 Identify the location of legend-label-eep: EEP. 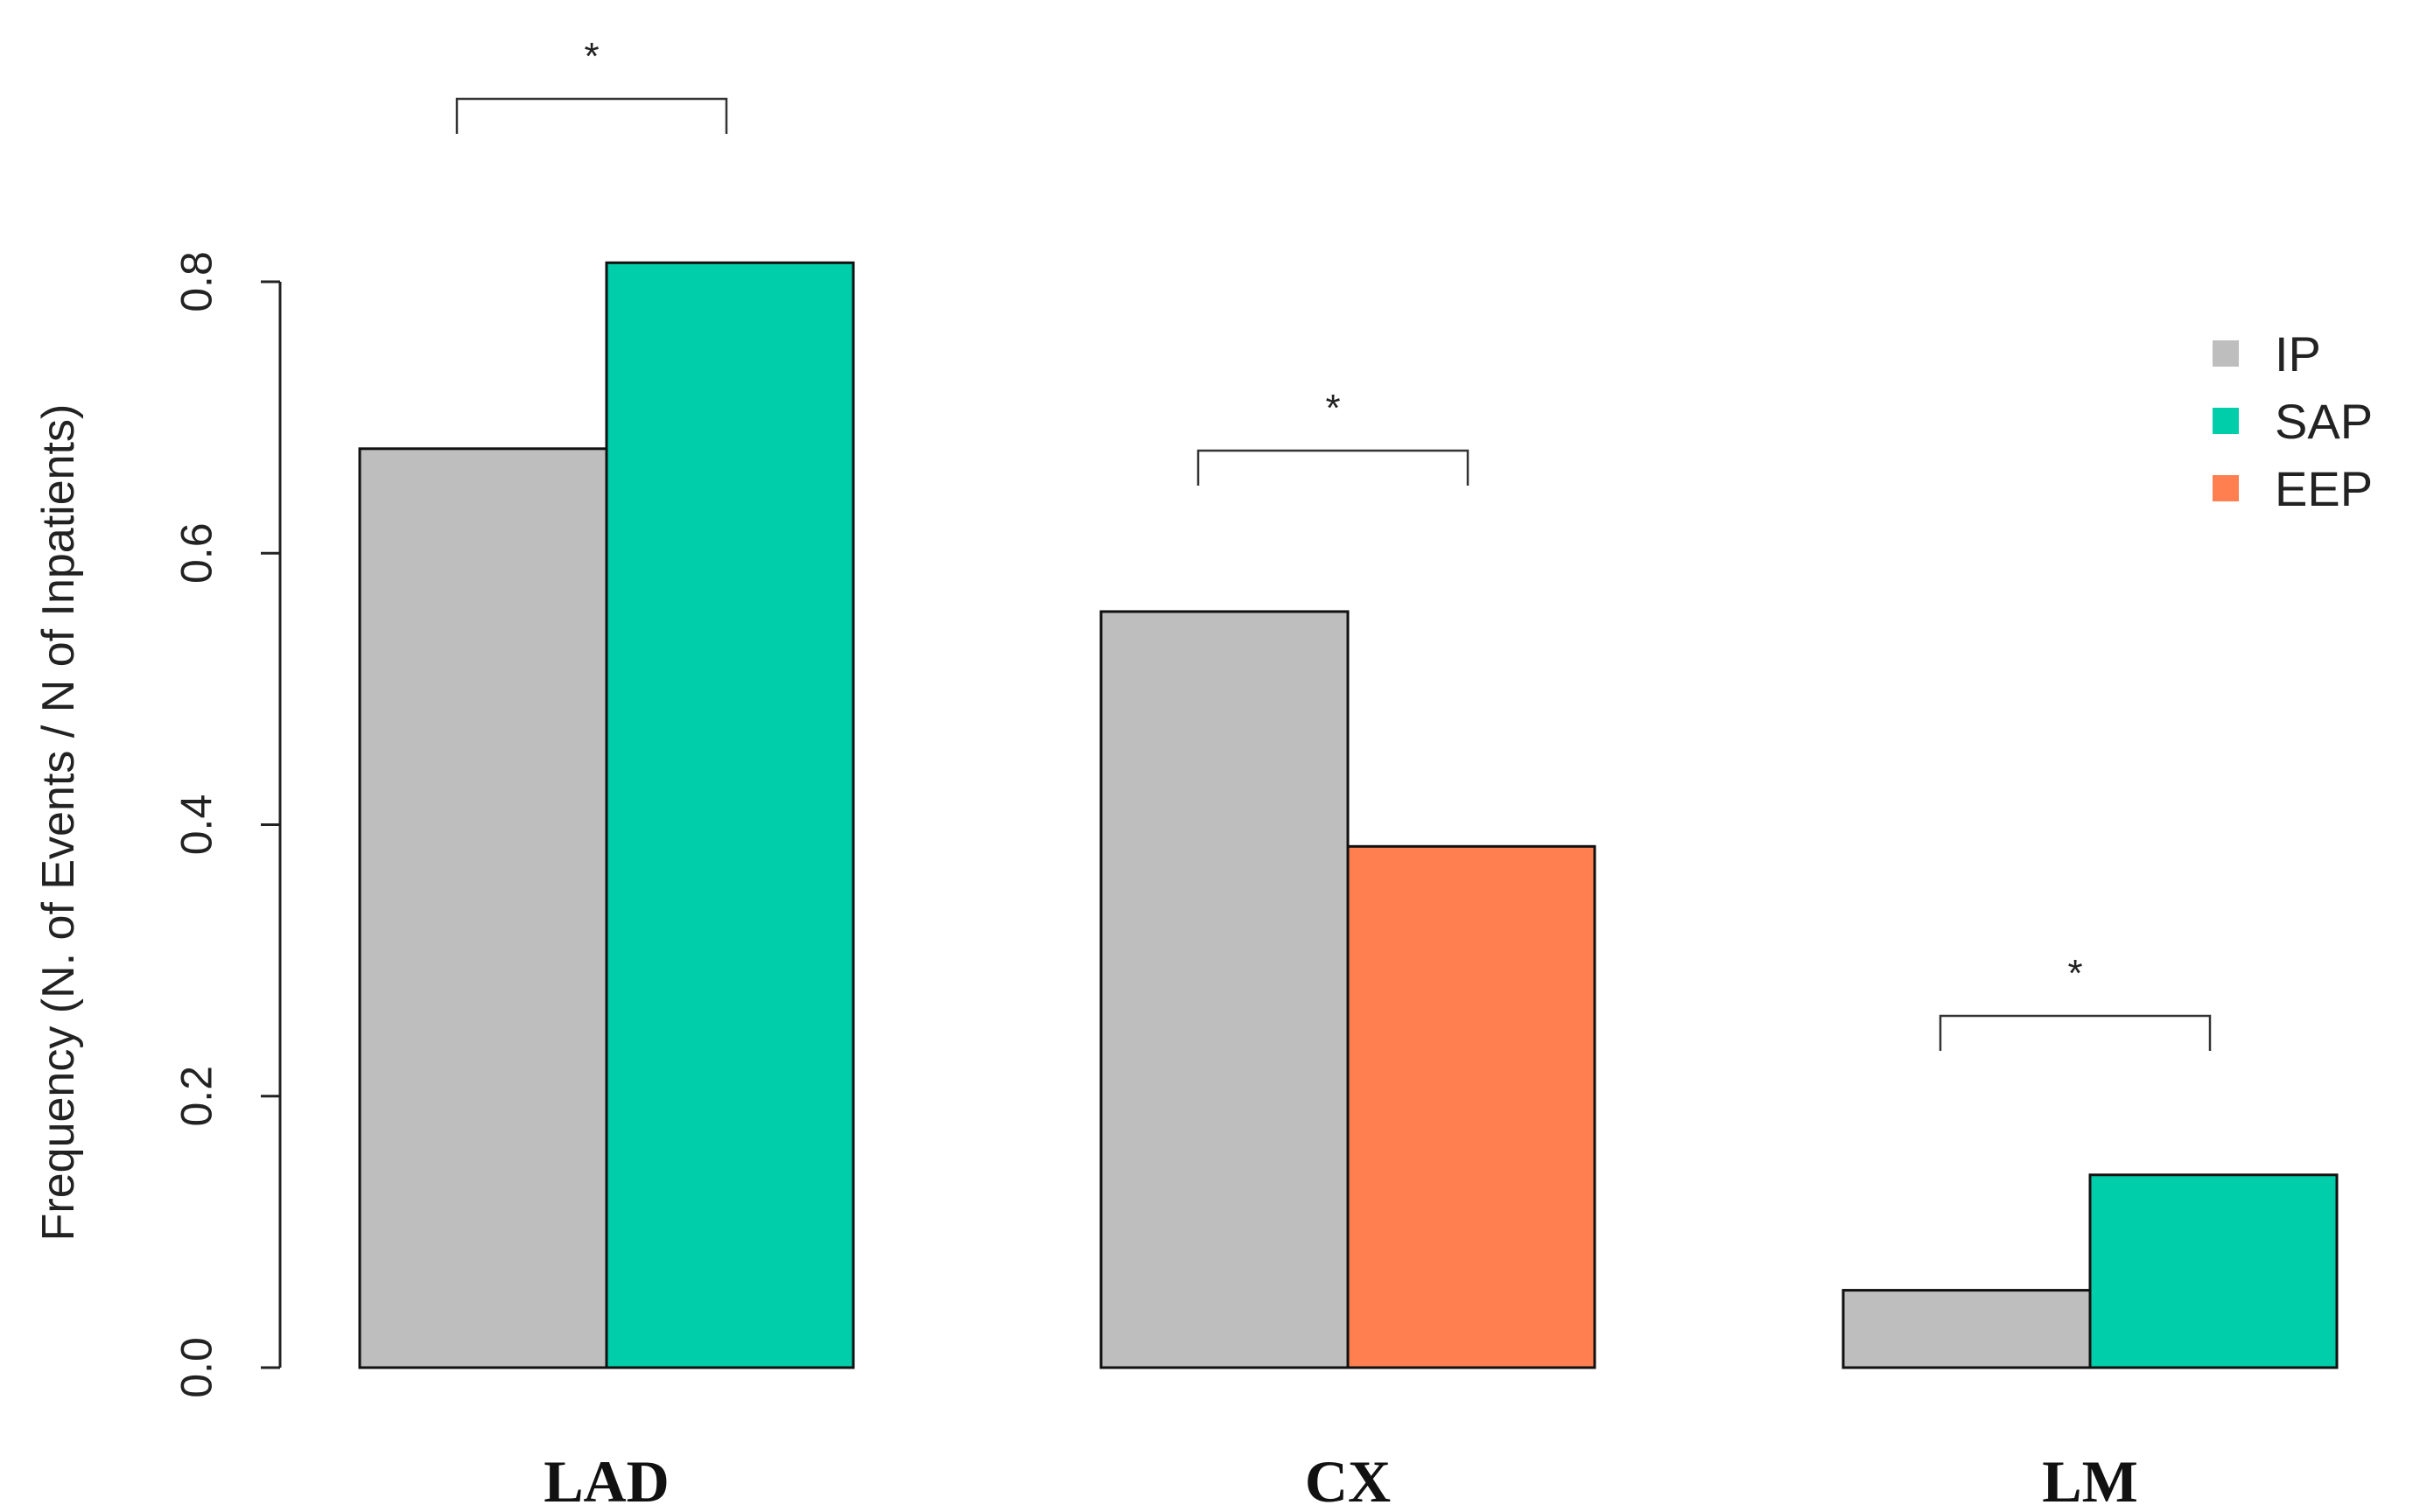
(2324, 488).